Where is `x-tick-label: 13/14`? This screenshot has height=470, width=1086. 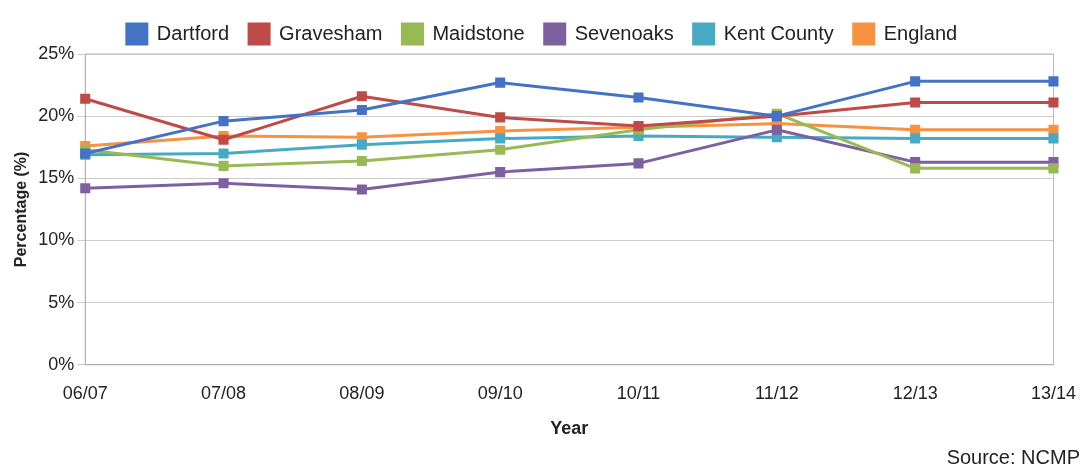
x-tick-label: 13/14 is located at coordinates (1053, 392).